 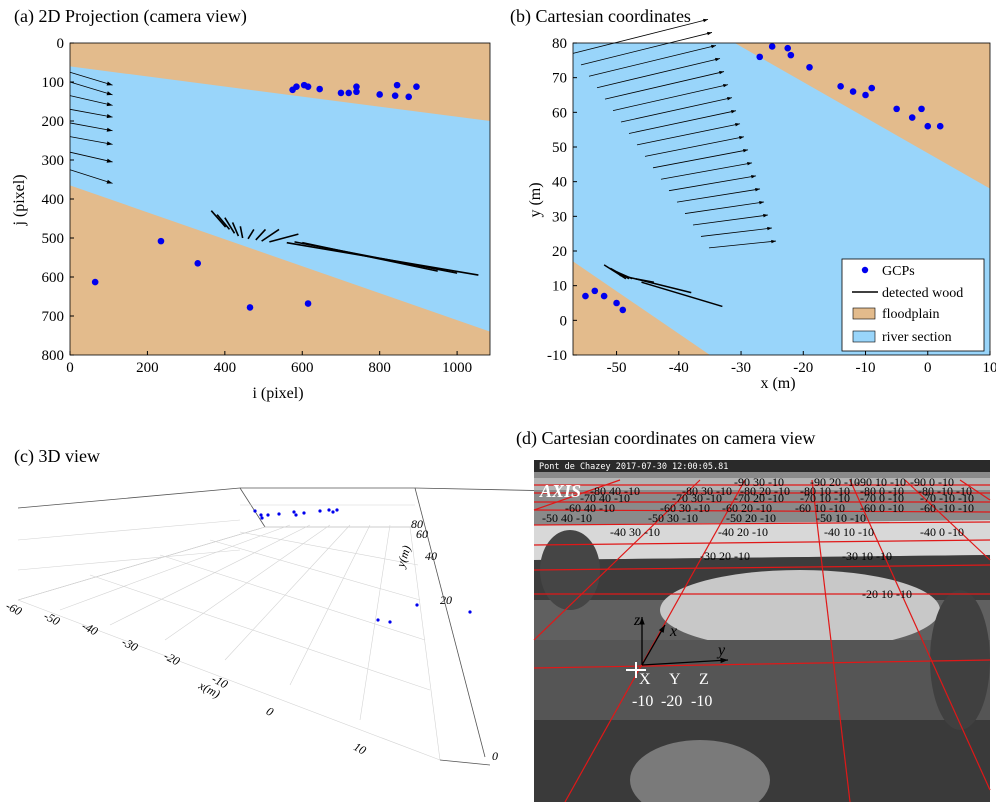 What do you see at coordinates (673, 631) in the screenshot?
I see `arrow-label-x: x` at bounding box center [673, 631].